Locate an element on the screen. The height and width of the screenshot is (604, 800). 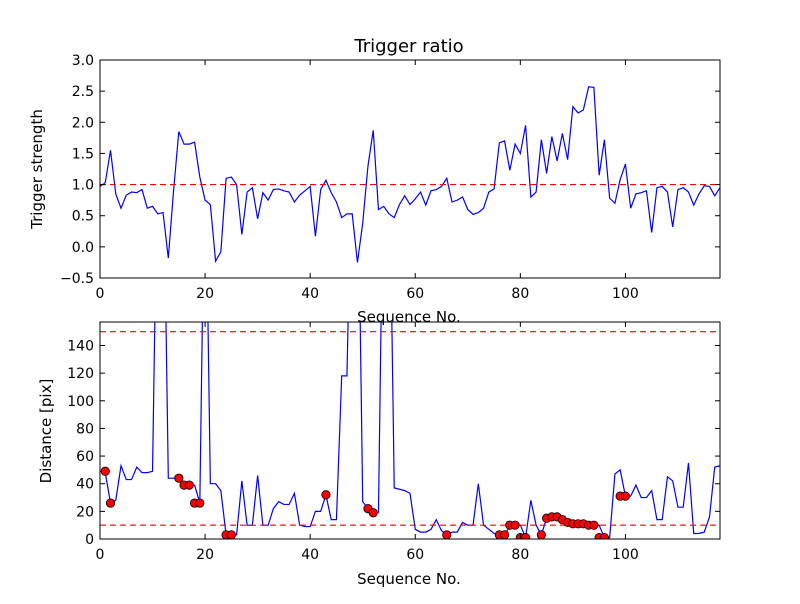
bottom-y-tick-label-2: 40 is located at coordinates (85, 485).